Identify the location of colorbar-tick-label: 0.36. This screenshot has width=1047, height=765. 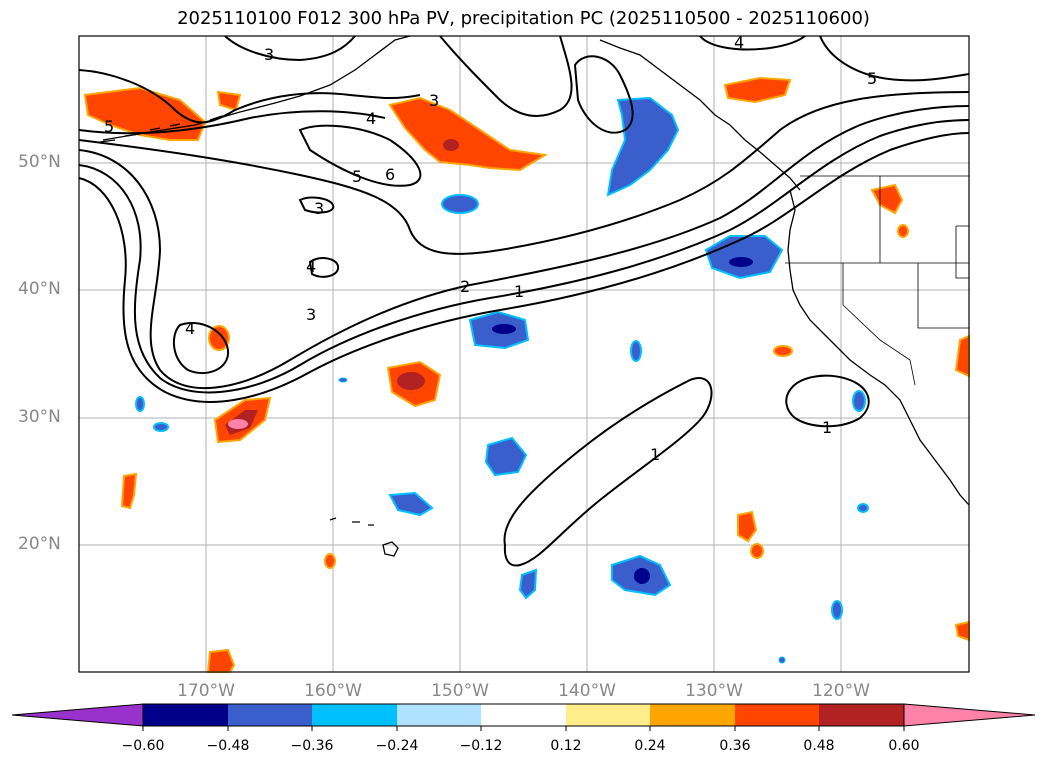
(734, 746).